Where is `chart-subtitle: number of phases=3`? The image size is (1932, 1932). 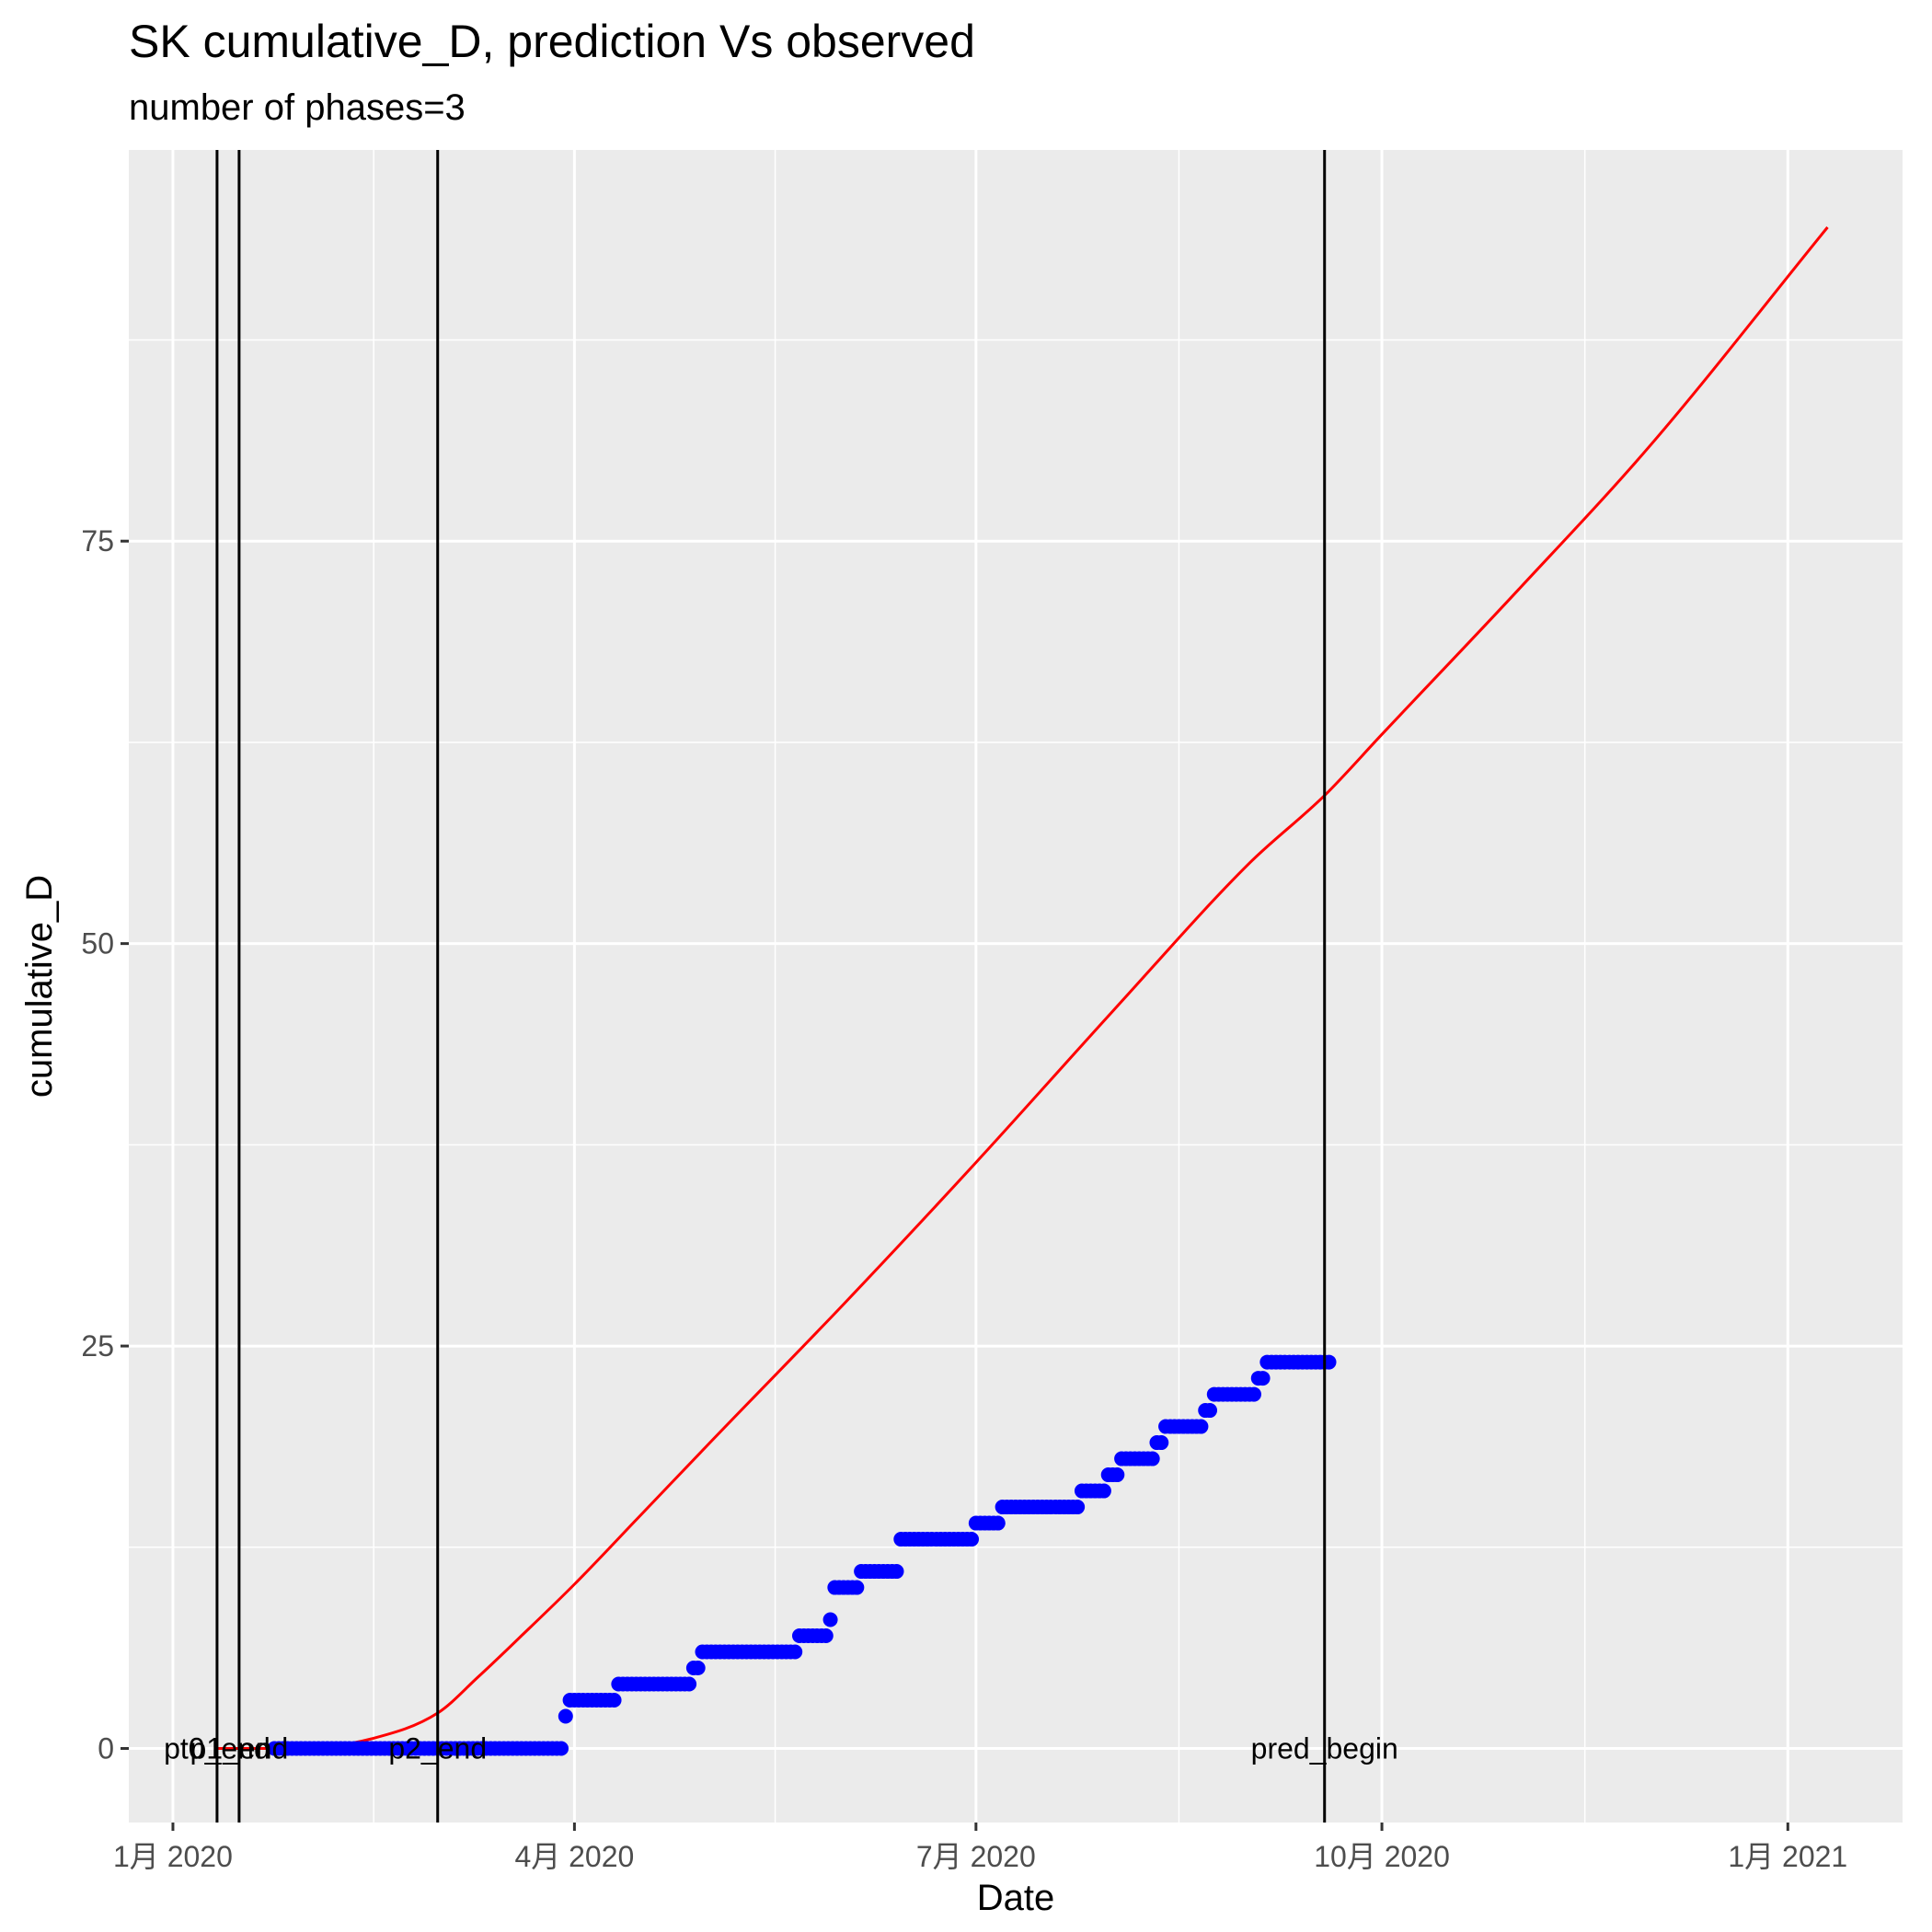
chart-subtitle: number of phases=3 is located at coordinates (297, 107).